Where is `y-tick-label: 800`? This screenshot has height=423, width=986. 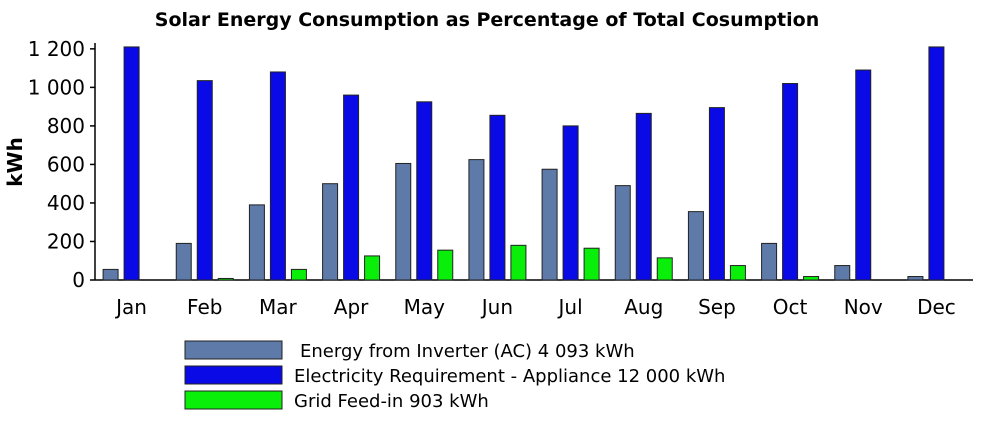
y-tick-label: 800 is located at coordinates (66, 126).